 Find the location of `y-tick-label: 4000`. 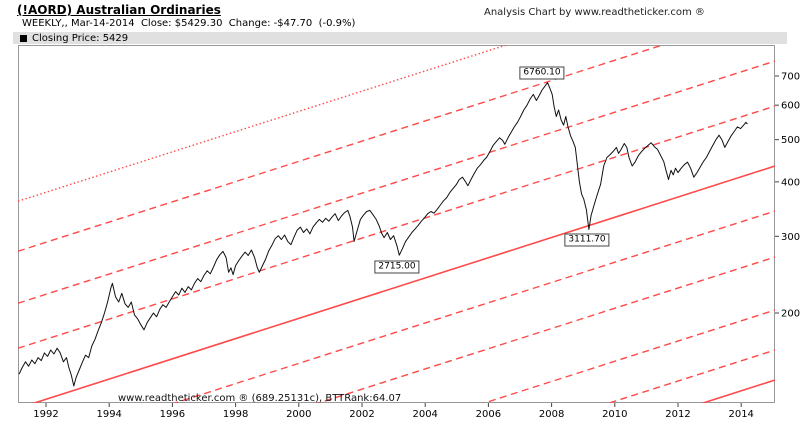

y-tick-label: 4000 is located at coordinates (790, 182).